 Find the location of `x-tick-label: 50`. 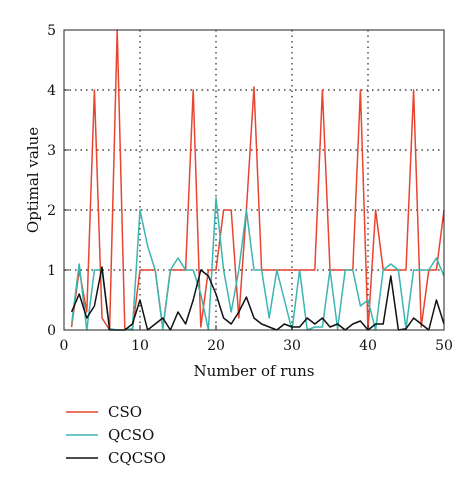

x-tick-label: 50 is located at coordinates (444, 346).